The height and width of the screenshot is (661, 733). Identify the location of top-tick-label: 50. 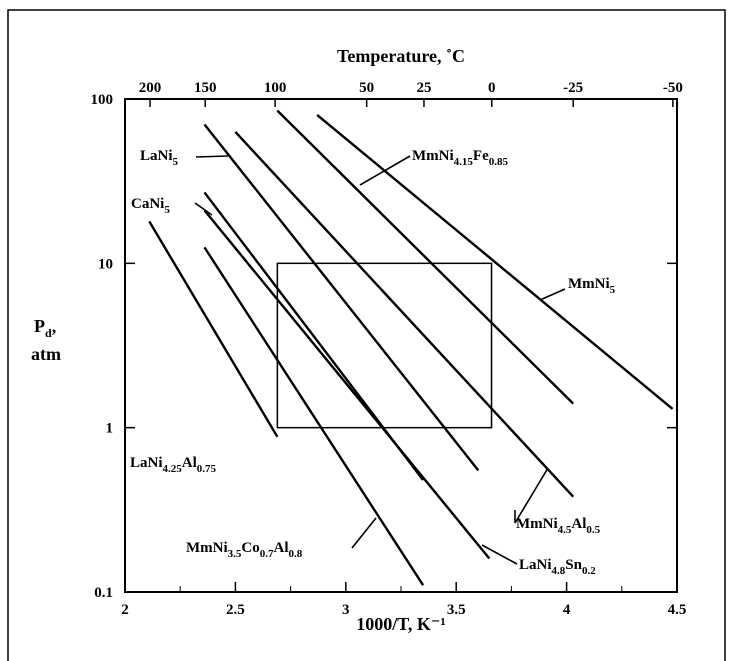
(366, 88).